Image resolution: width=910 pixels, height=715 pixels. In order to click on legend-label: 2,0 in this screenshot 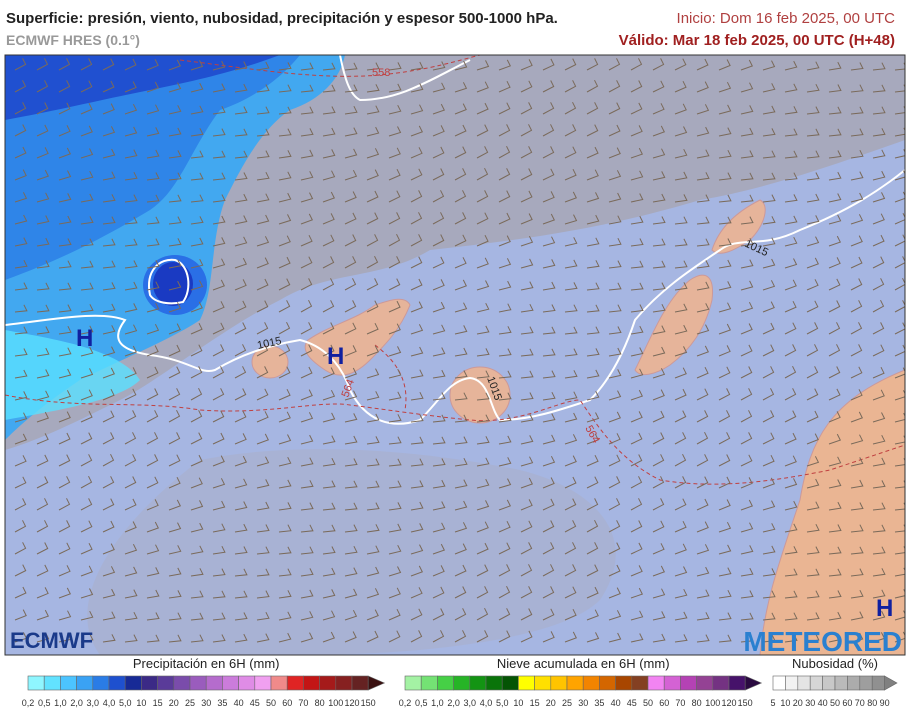, I will do `click(76, 703)`.